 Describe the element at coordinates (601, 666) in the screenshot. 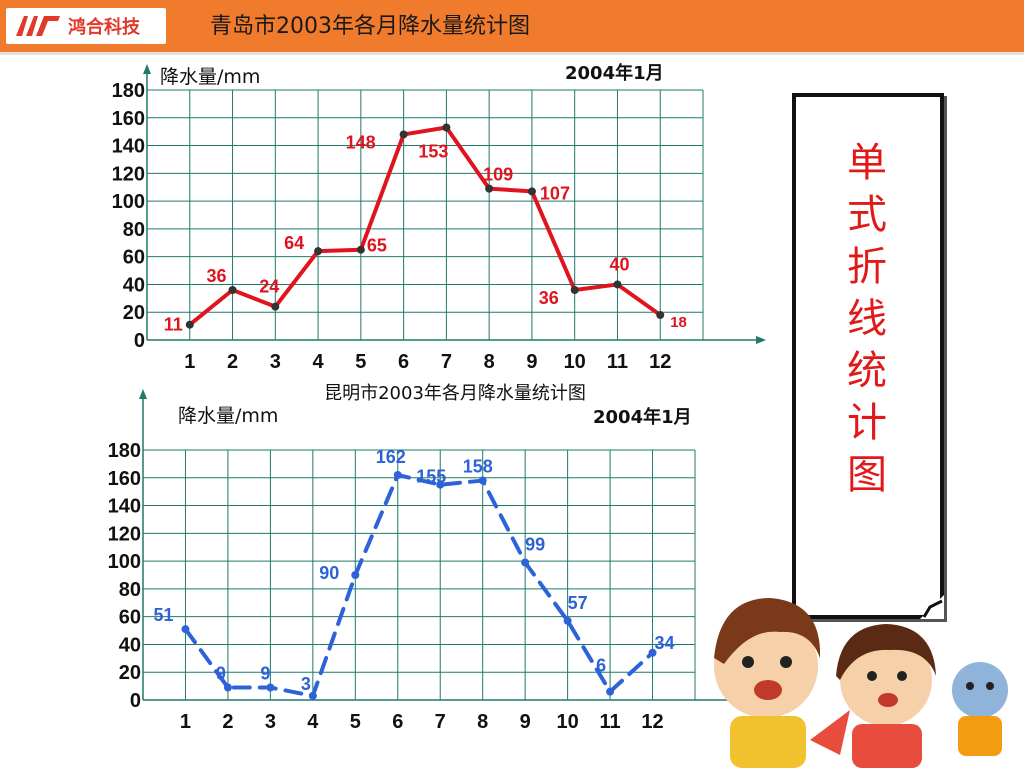

I see `data-label: 6` at that location.